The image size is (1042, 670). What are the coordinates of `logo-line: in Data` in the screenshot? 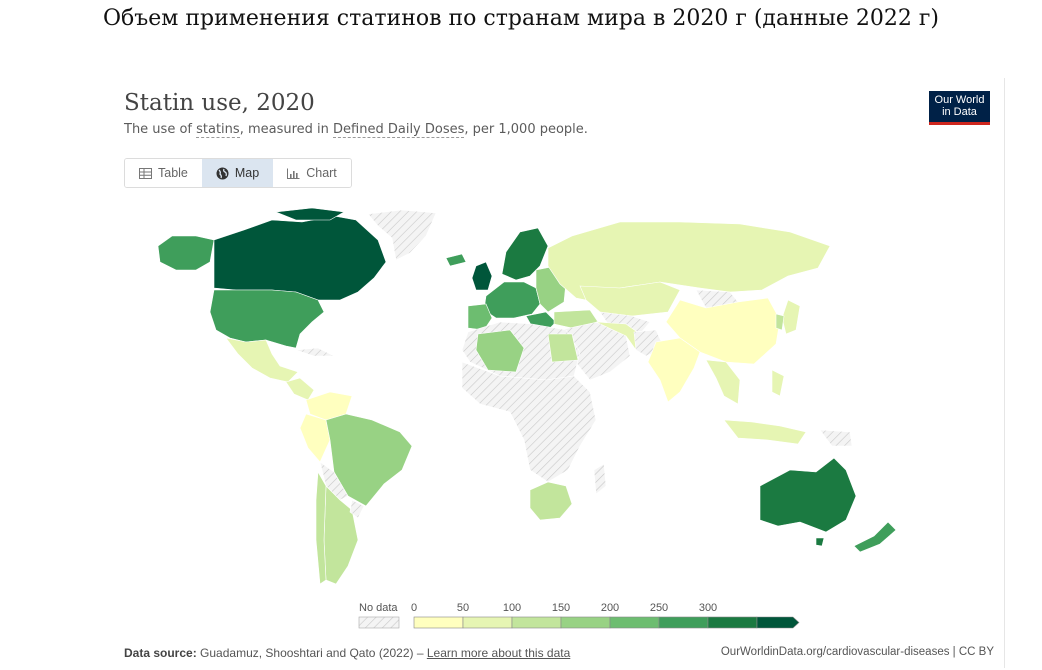 It's located at (959, 112).